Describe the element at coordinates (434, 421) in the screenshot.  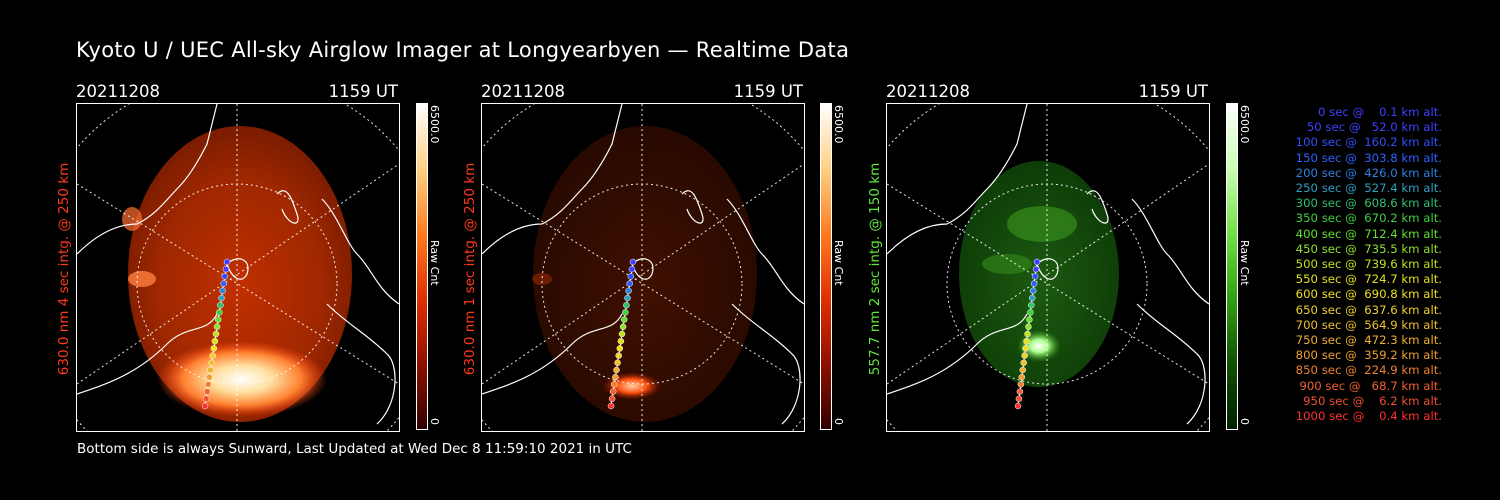
I see `panel-1-colorbar-min: 0` at that location.